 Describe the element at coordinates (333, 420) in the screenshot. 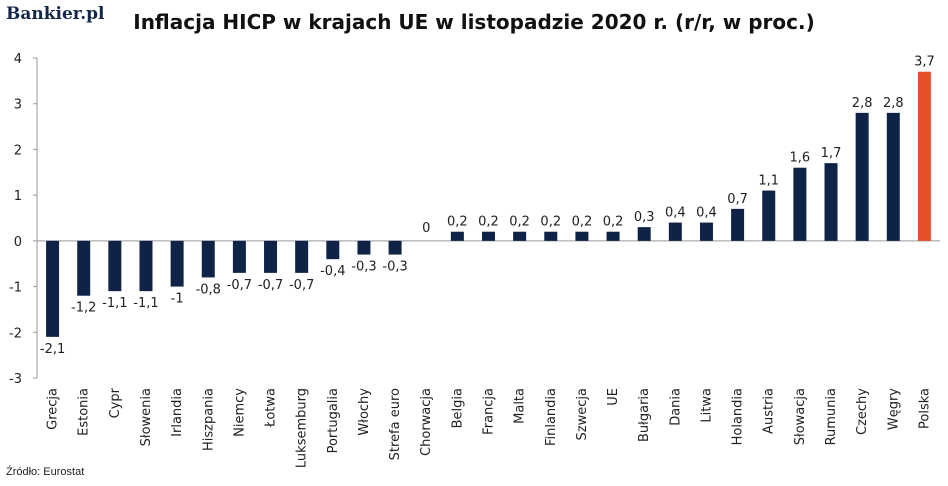

I see `category-label-10: Portugalia` at that location.